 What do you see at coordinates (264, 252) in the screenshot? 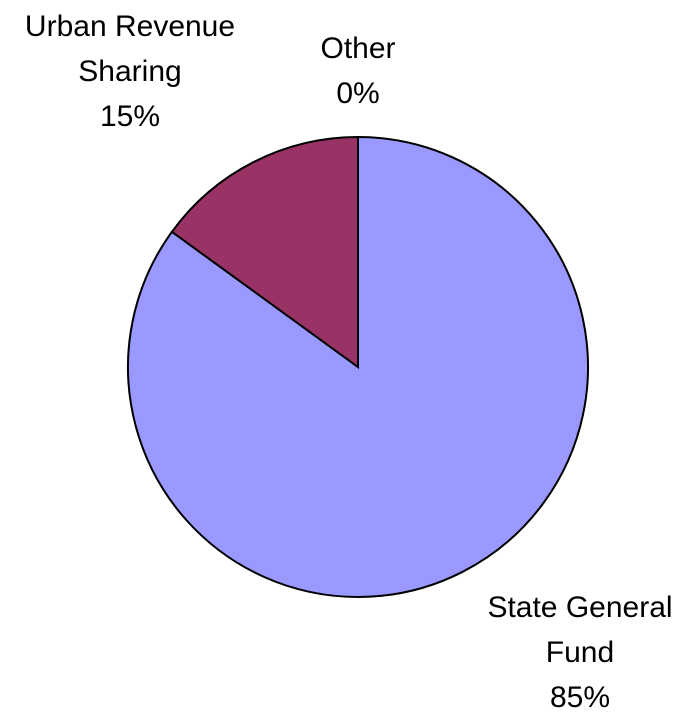
I see `pie-slice` at bounding box center [264, 252].